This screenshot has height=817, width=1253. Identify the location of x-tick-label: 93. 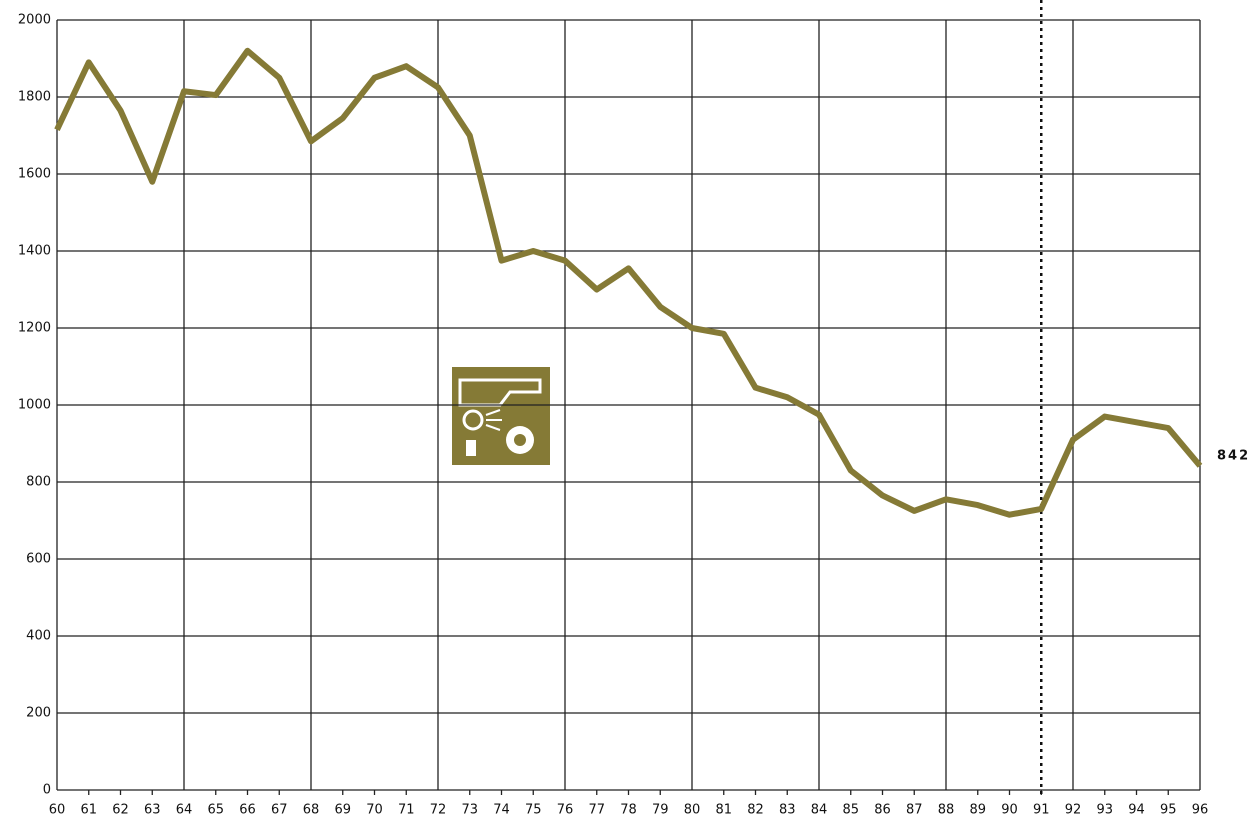
(1104, 810).